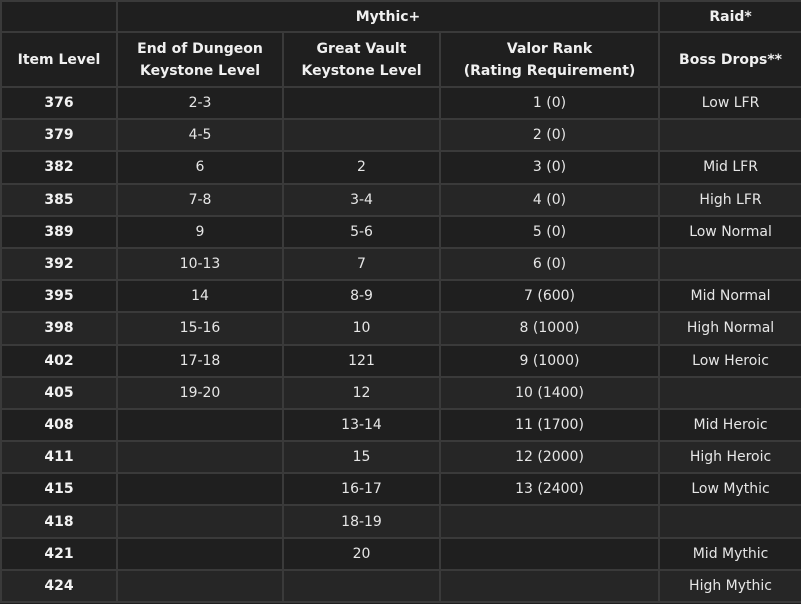 This screenshot has width=801, height=604. I want to click on empty-corner-cell, so click(59, 16).